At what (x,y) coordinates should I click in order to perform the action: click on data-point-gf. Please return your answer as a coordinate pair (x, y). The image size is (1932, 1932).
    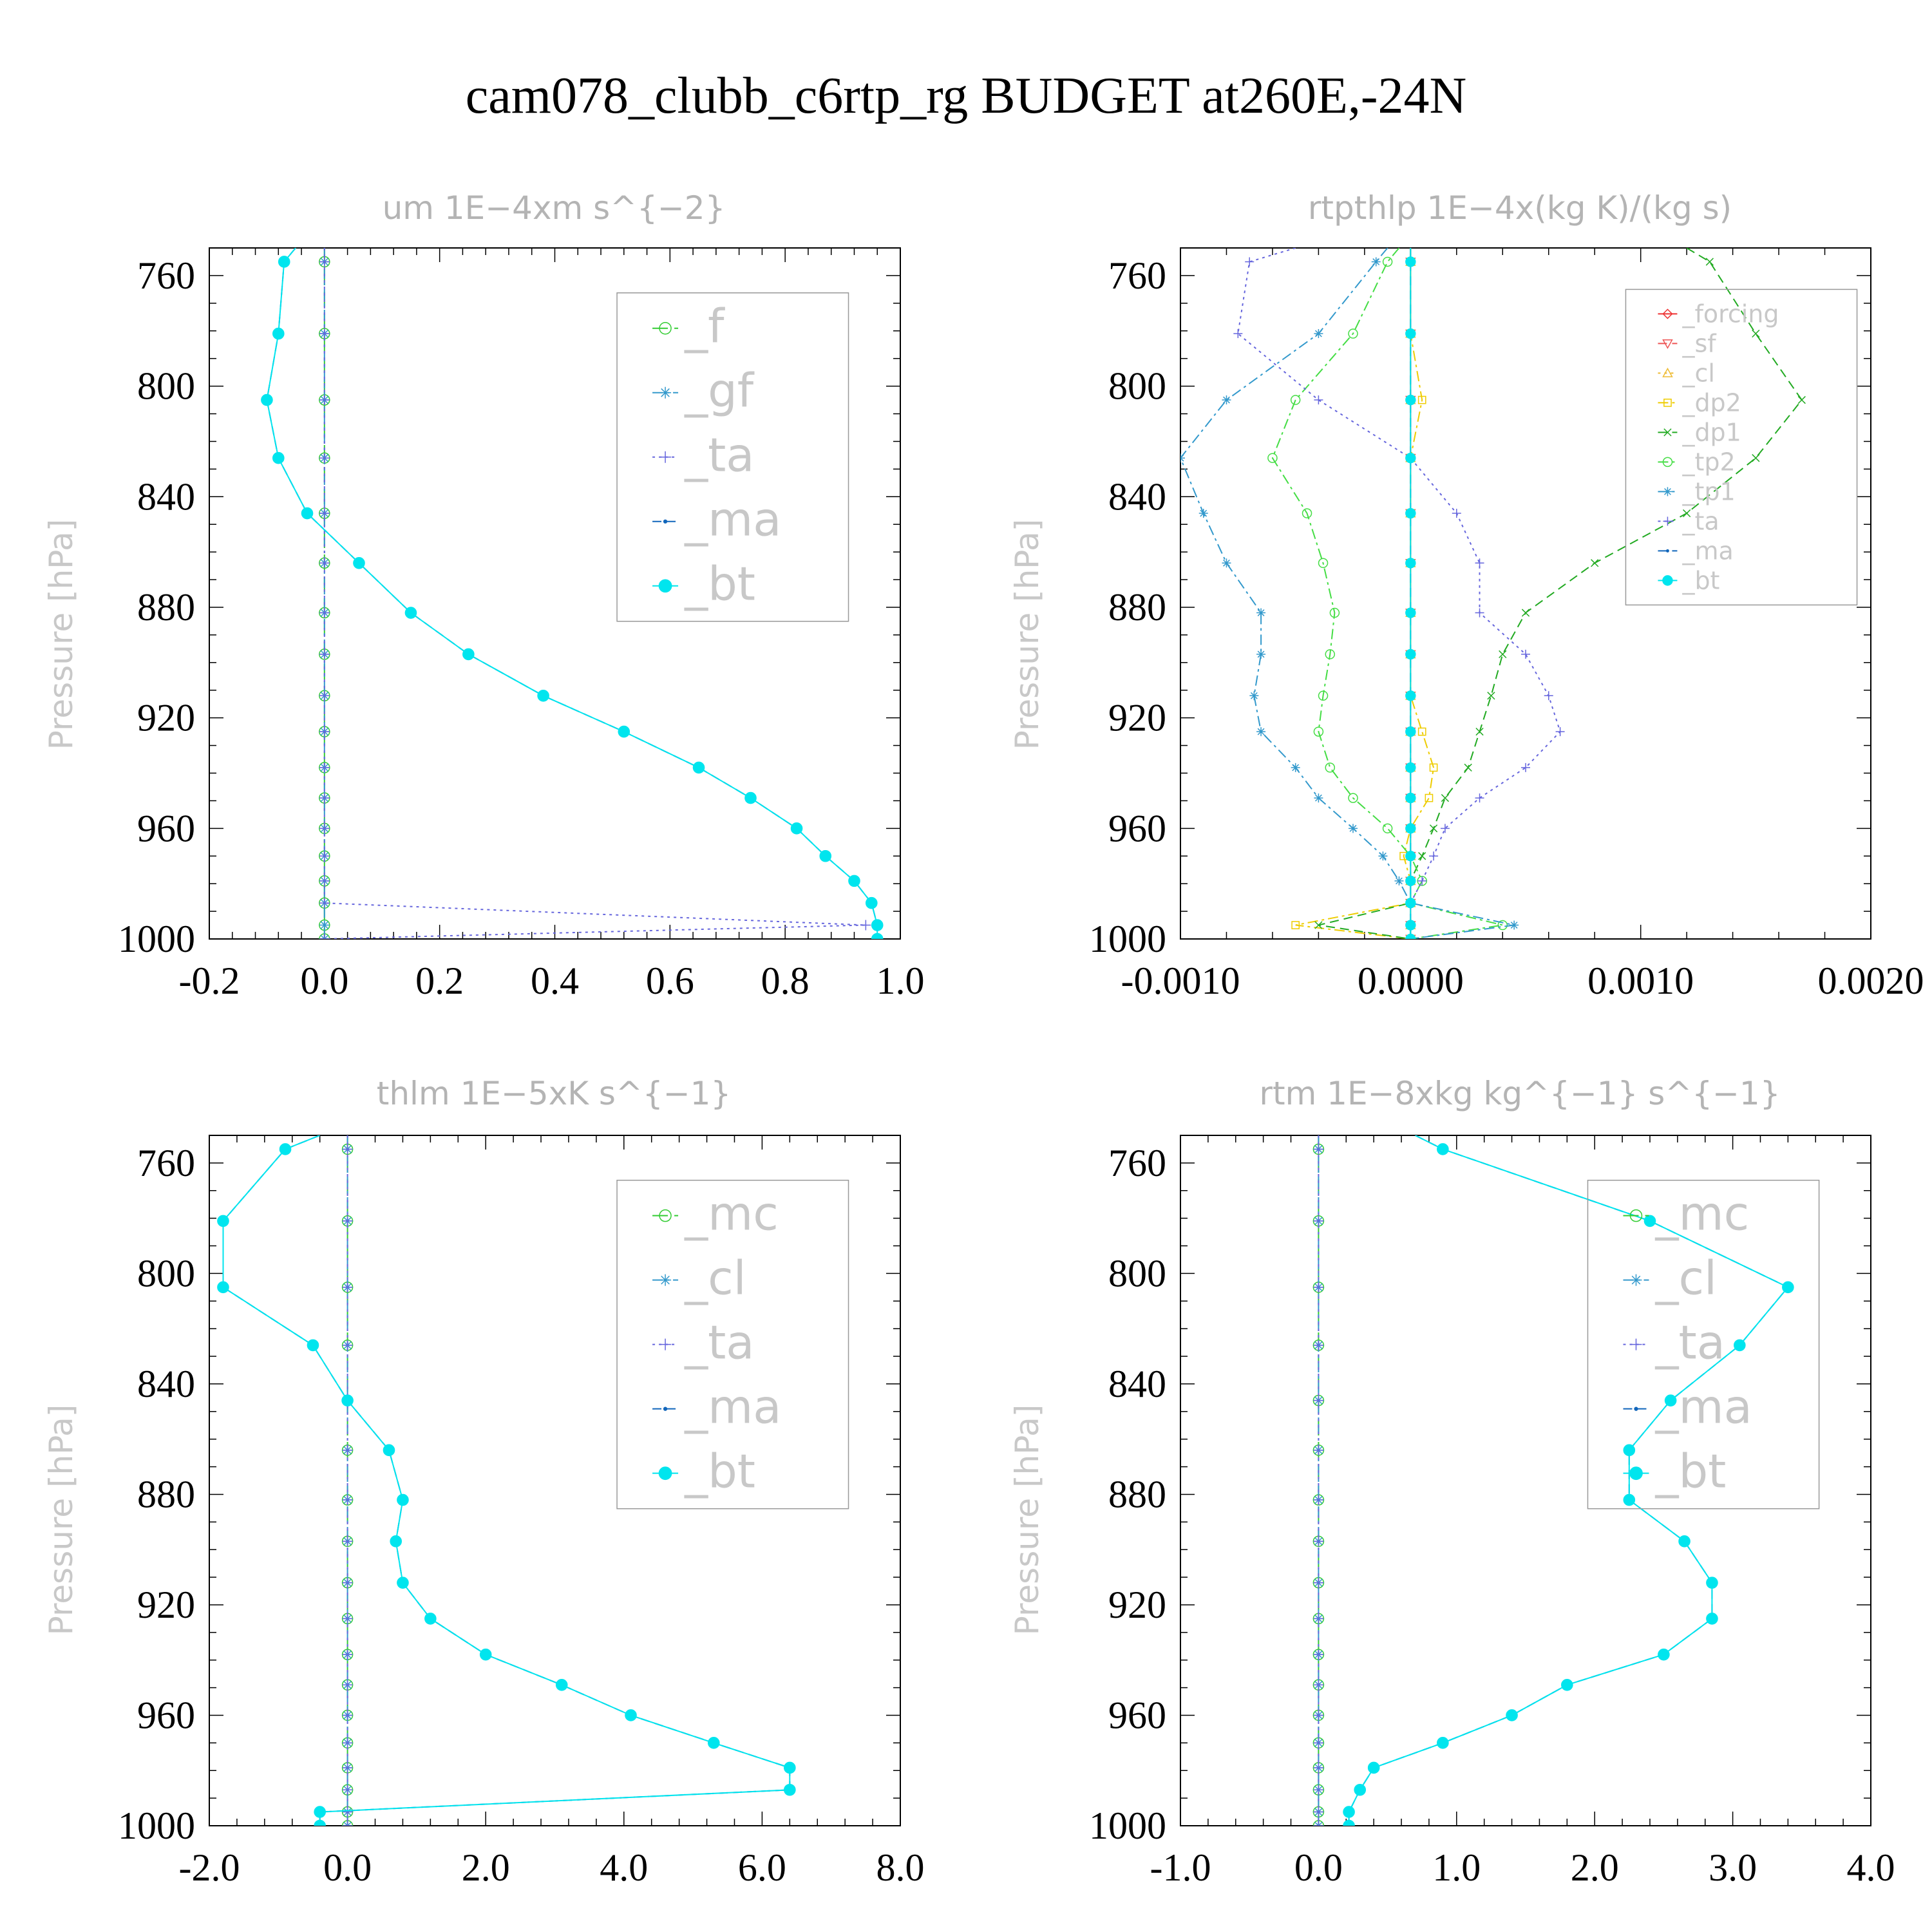
    Looking at the image, I should click on (325, 925).